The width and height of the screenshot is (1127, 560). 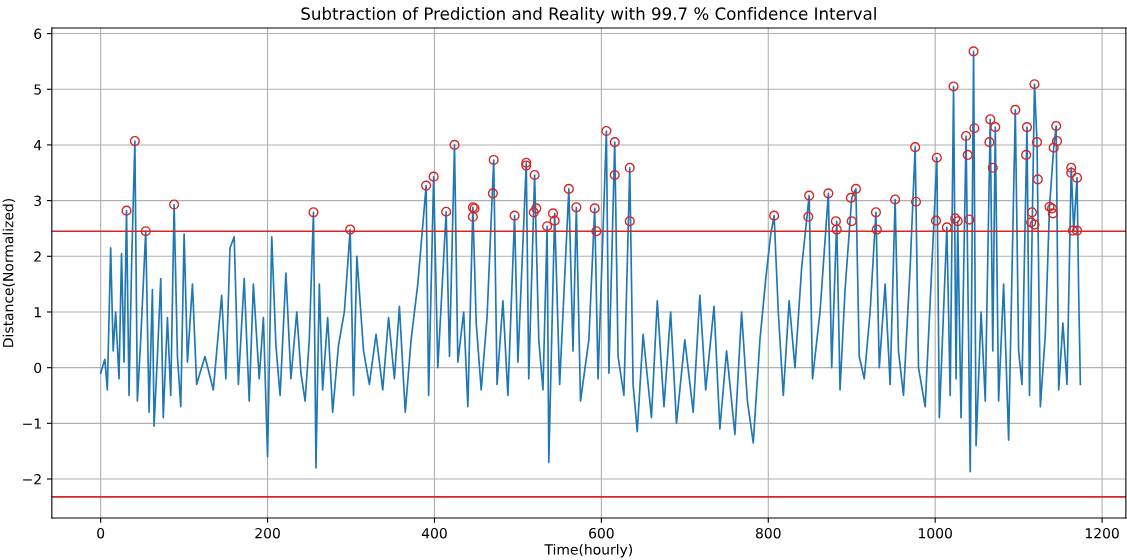 What do you see at coordinates (434, 533) in the screenshot?
I see `x-tick-label: 400` at bounding box center [434, 533].